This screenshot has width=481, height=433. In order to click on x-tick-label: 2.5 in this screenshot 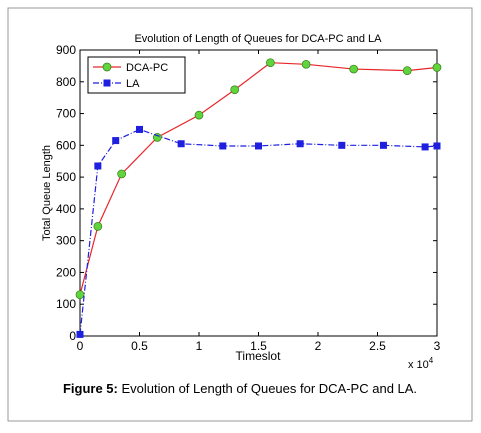, I will do `click(377, 346)`.